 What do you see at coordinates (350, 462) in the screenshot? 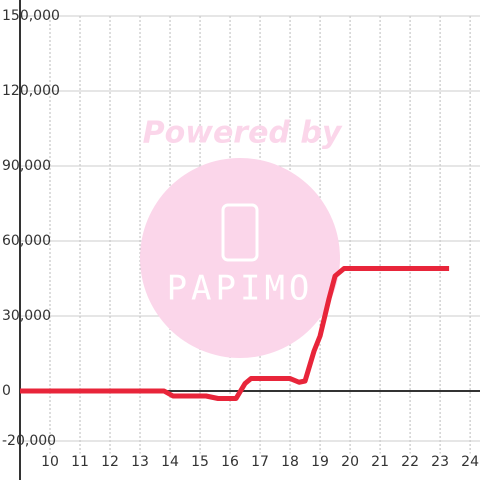
I see `x-tick-label: 20` at bounding box center [350, 462].